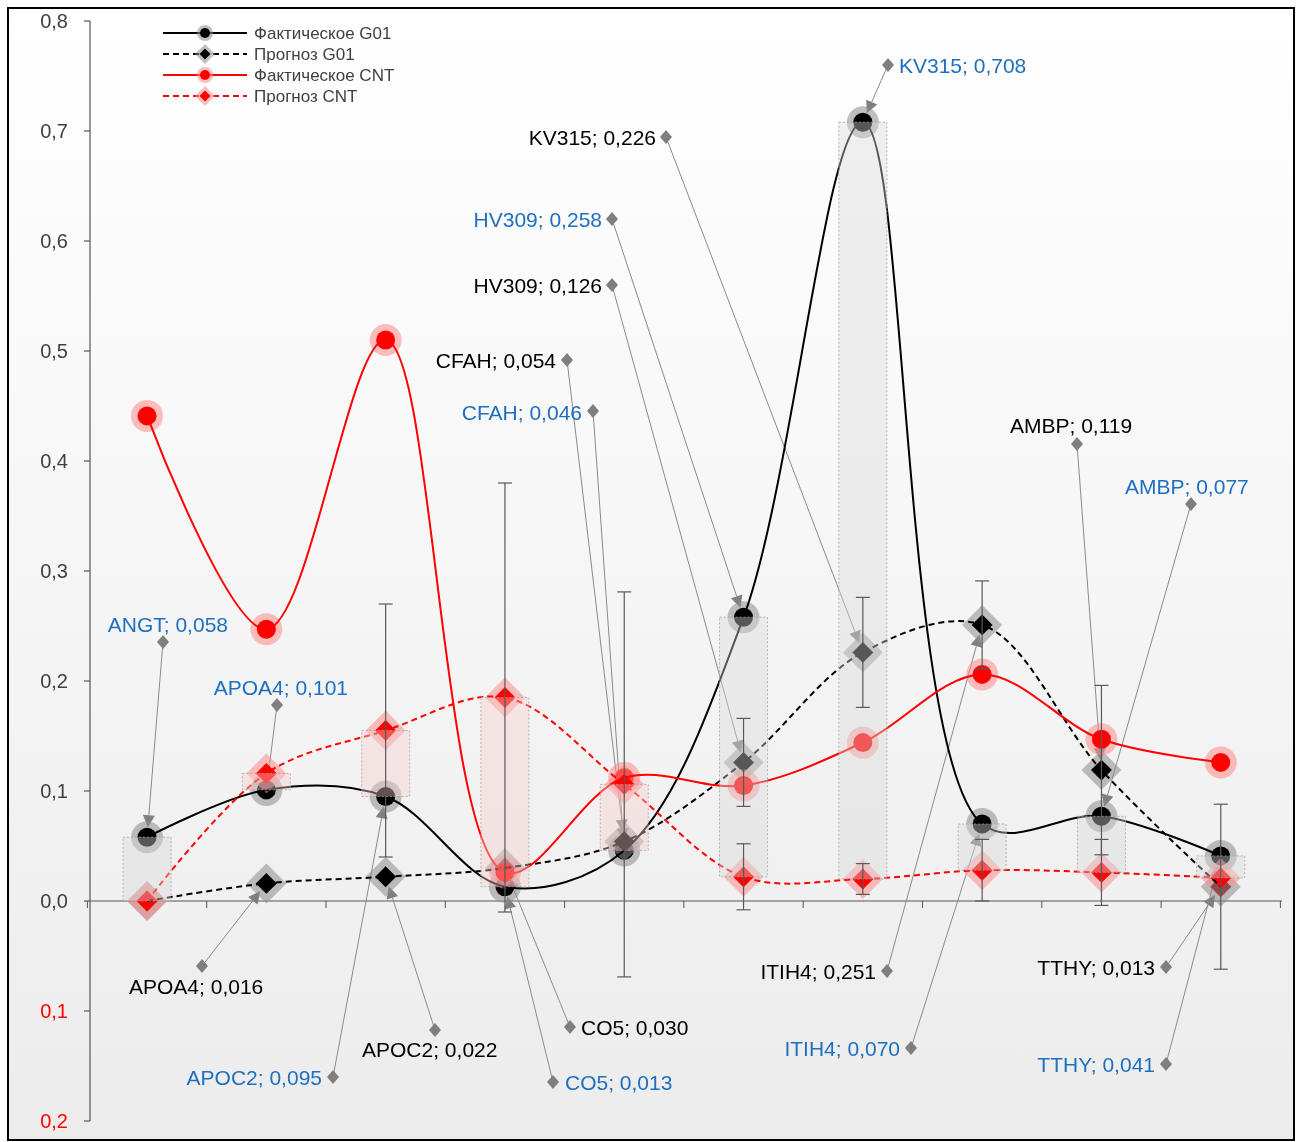  What do you see at coordinates (619, 1083) in the screenshot?
I see `annotation: CO5; 0,013` at bounding box center [619, 1083].